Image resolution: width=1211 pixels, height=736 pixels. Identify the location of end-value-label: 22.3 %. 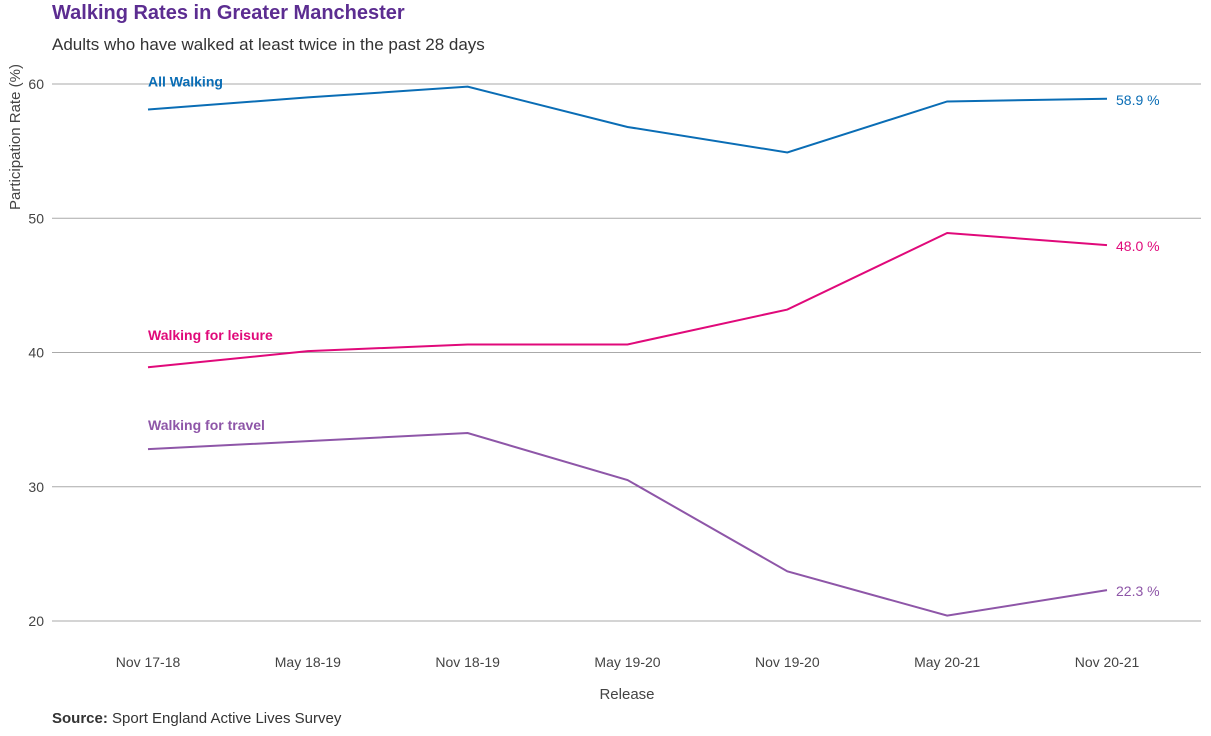
(1138, 591).